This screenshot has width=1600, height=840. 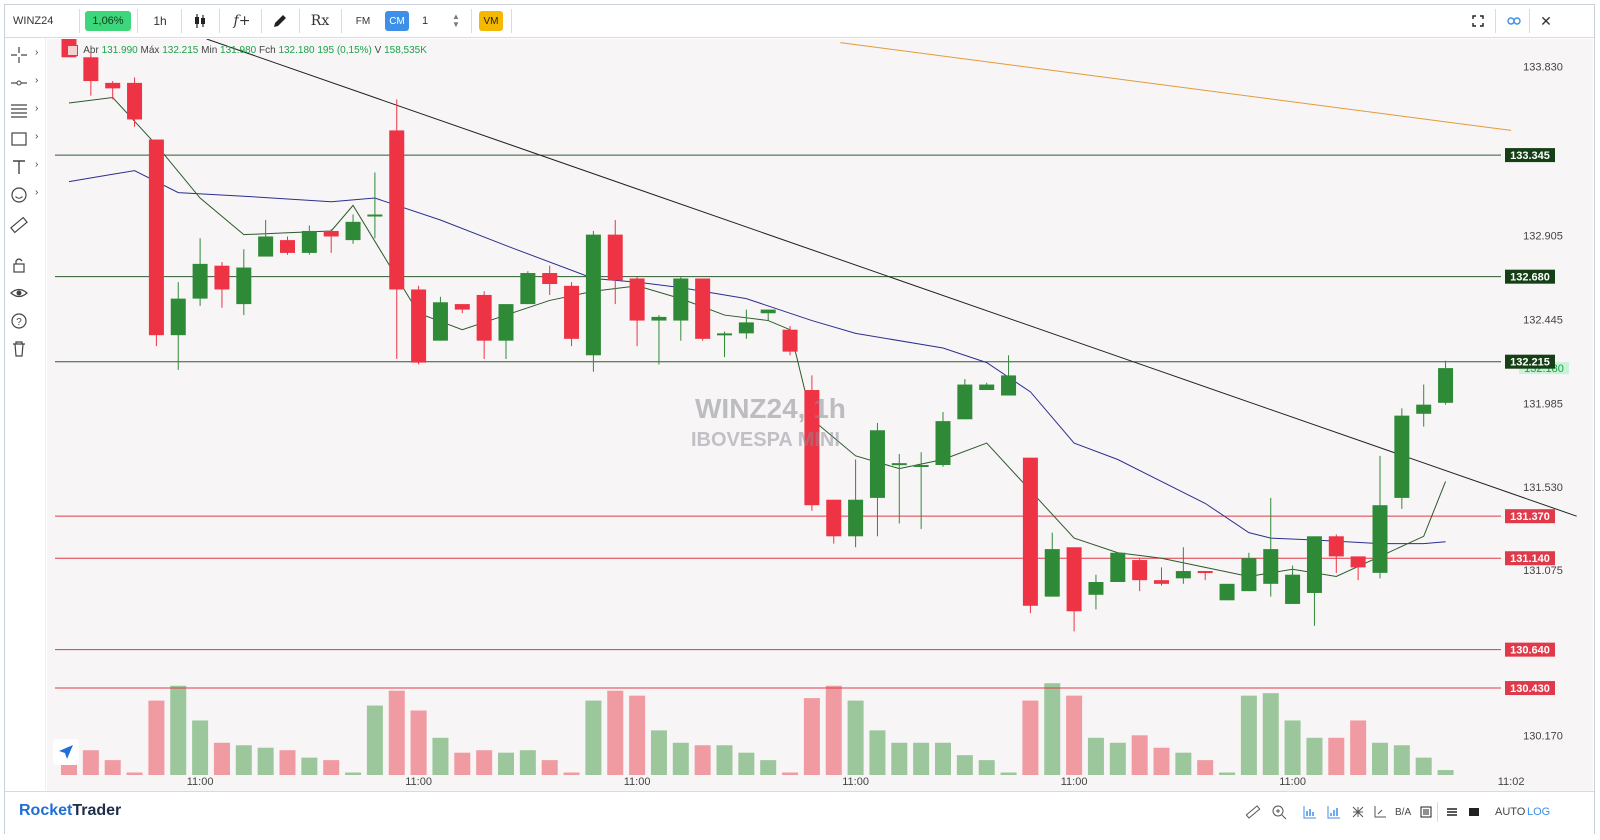 What do you see at coordinates (1310, 812) in the screenshot?
I see `bar-chart-icon` at bounding box center [1310, 812].